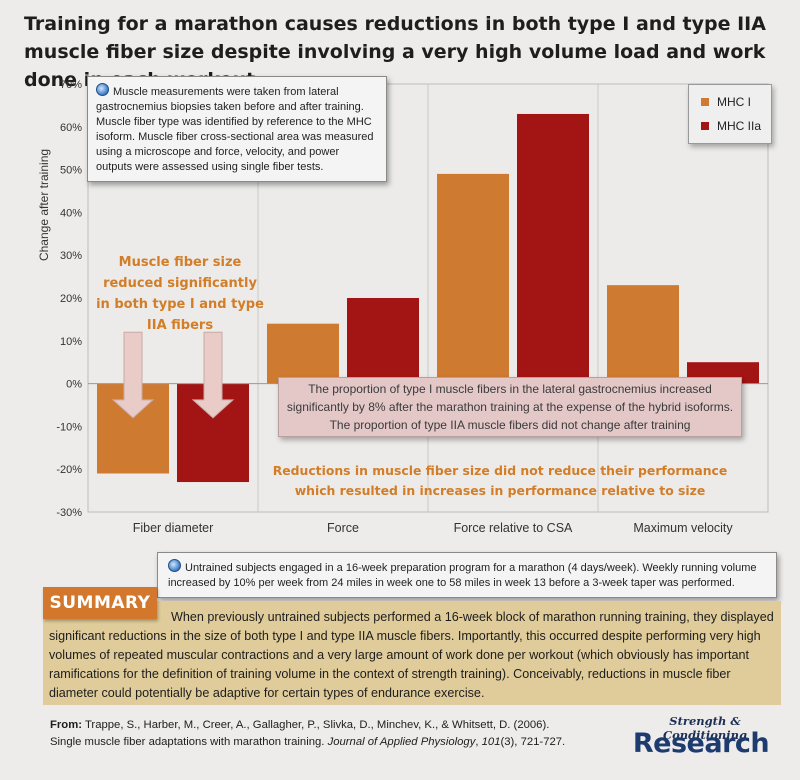 The width and height of the screenshot is (800, 780). I want to click on chart-legend: MHC I MHC IIa, so click(730, 114).